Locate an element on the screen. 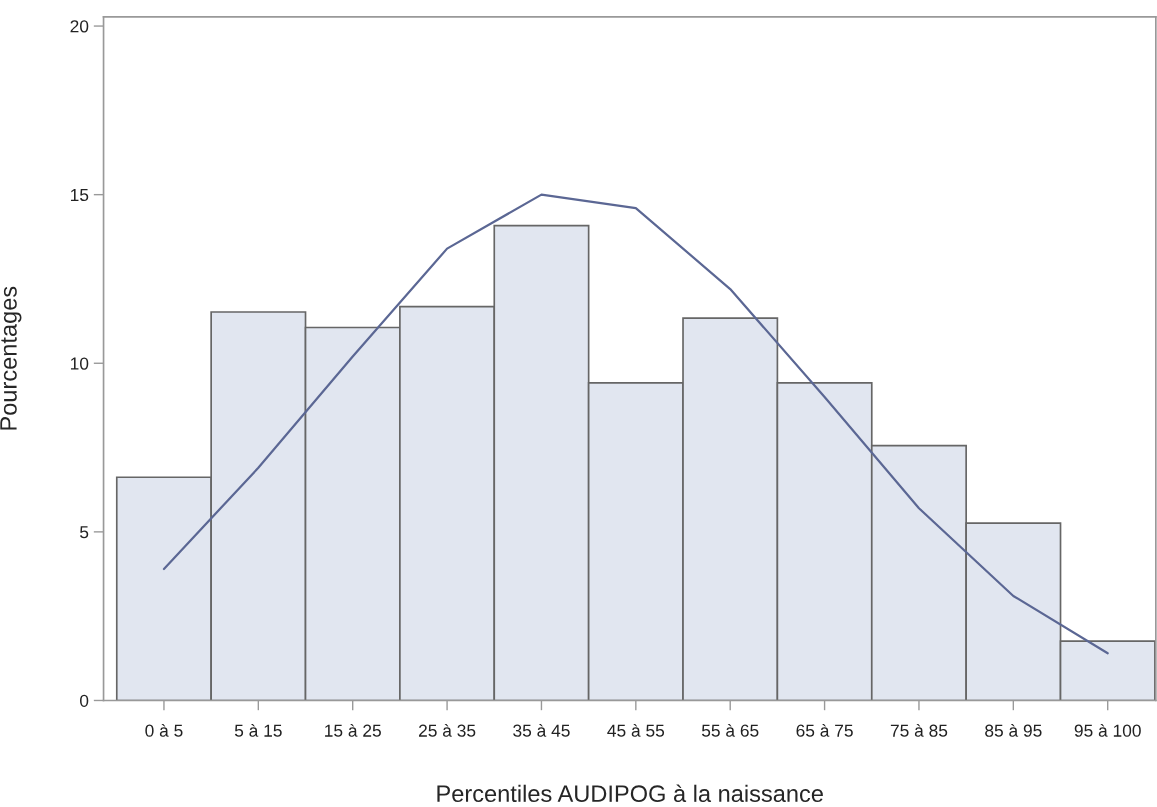 This screenshot has height=807, width=1157. x-tick-label: 75 à 85 is located at coordinates (919, 730).